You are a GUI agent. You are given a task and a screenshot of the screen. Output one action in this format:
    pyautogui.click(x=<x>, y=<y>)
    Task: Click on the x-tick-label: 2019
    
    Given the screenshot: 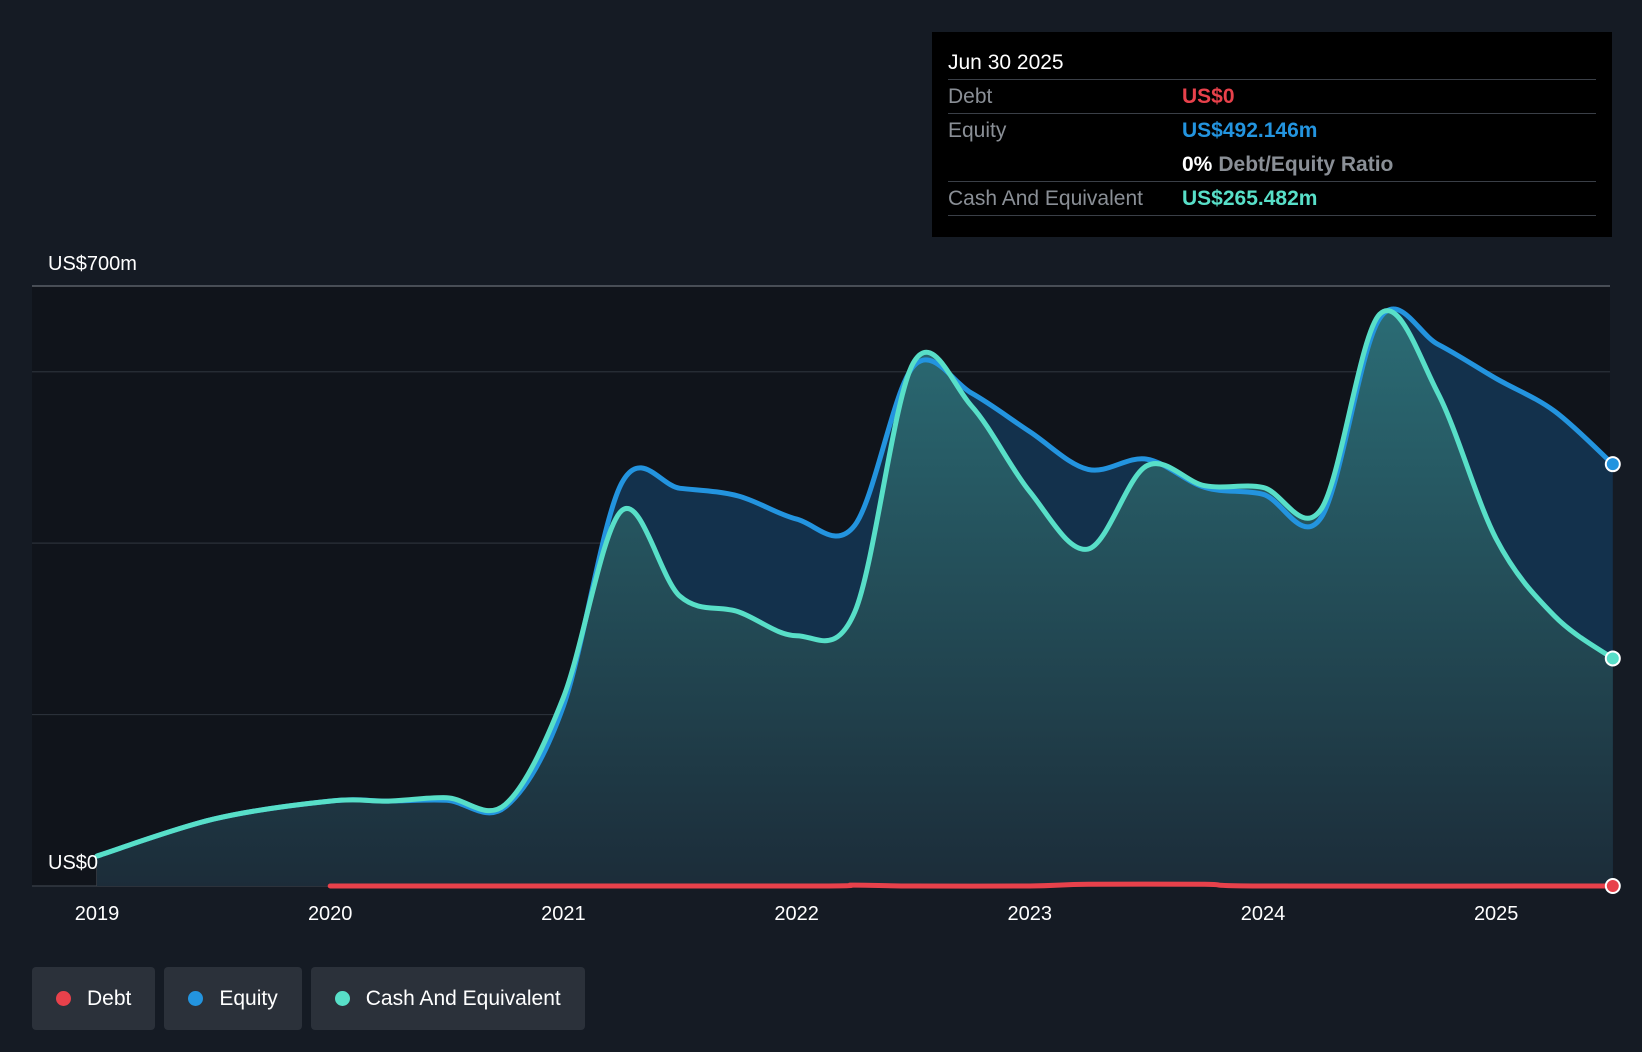 What is the action you would take?
    pyautogui.click(x=97, y=914)
    